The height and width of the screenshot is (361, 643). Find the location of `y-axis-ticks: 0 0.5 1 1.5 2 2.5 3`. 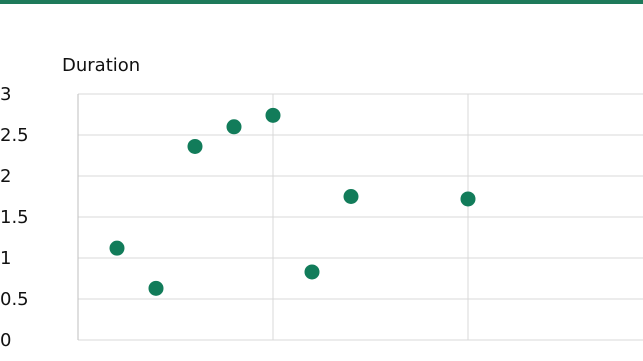

y-axis-ticks: 0 0.5 1 1.5 2 2.5 3 is located at coordinates (14, 217).